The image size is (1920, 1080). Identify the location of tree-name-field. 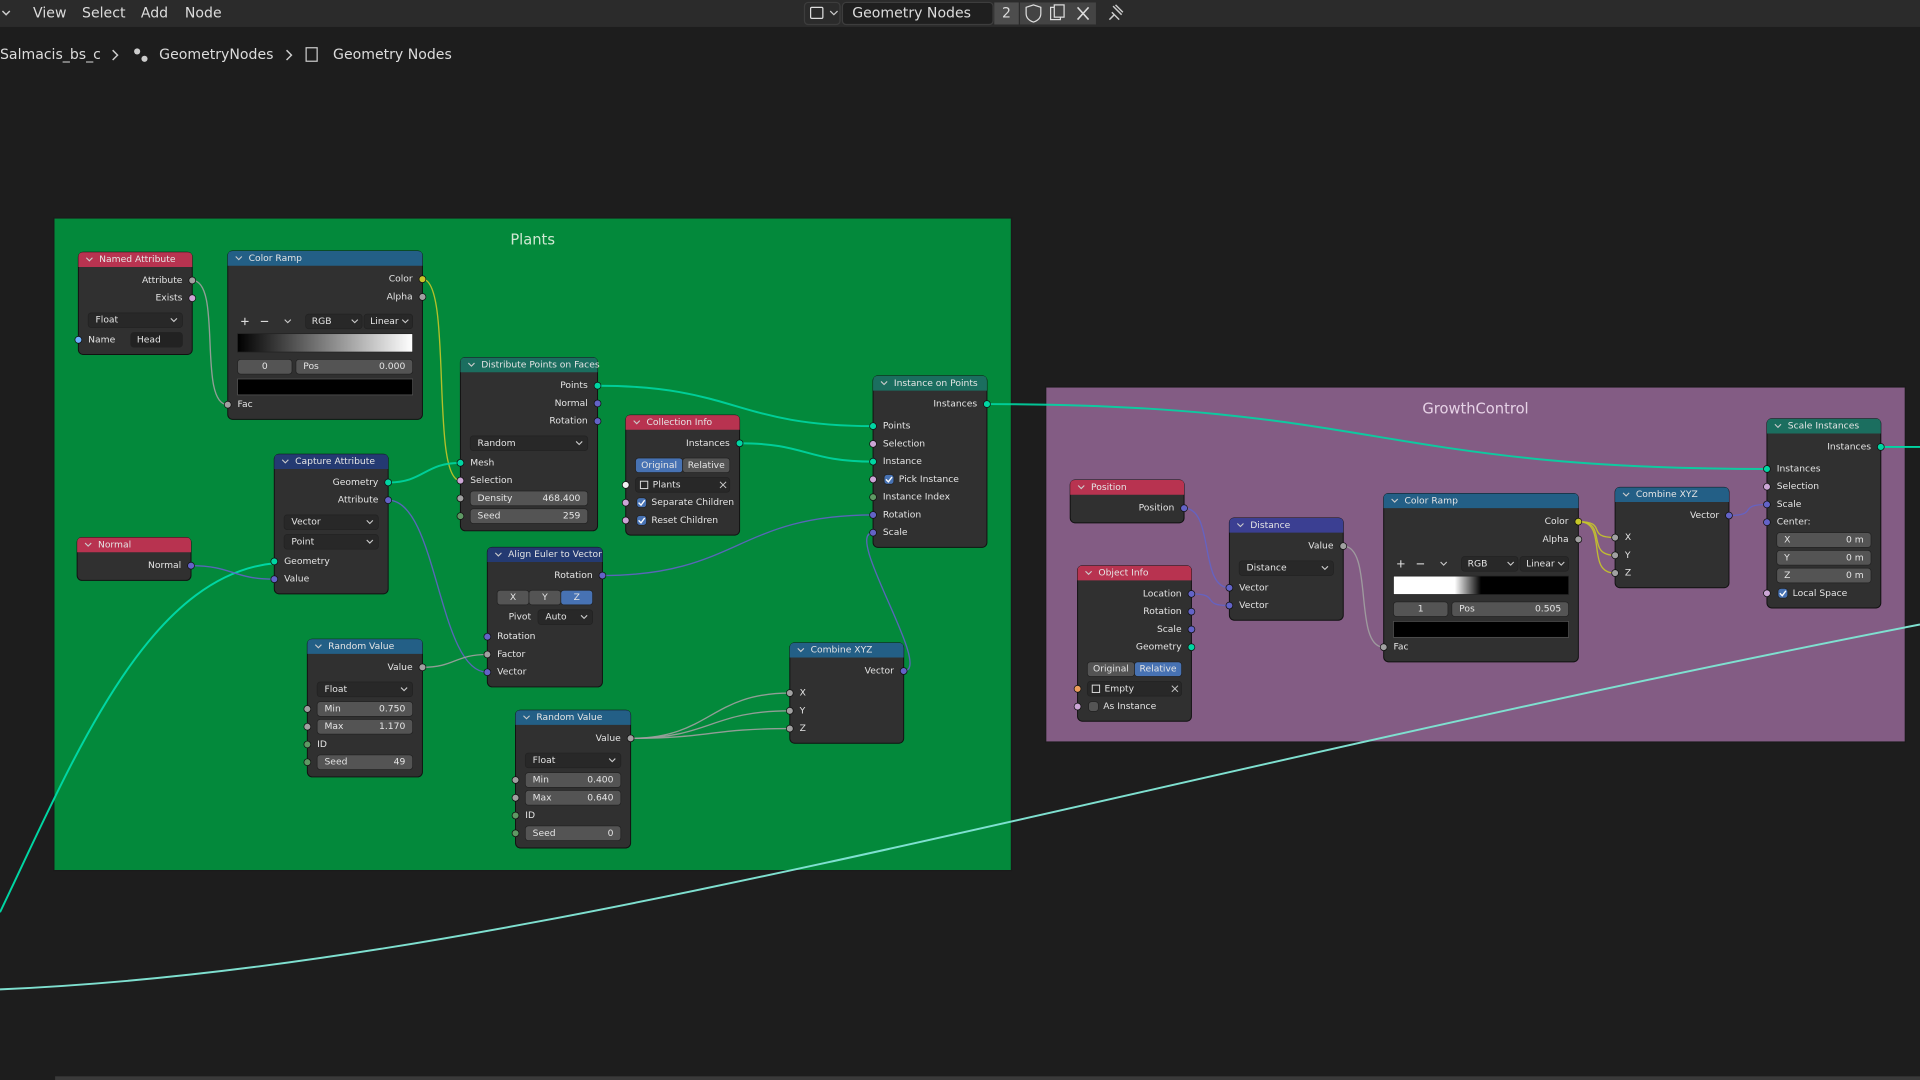
(917, 13).